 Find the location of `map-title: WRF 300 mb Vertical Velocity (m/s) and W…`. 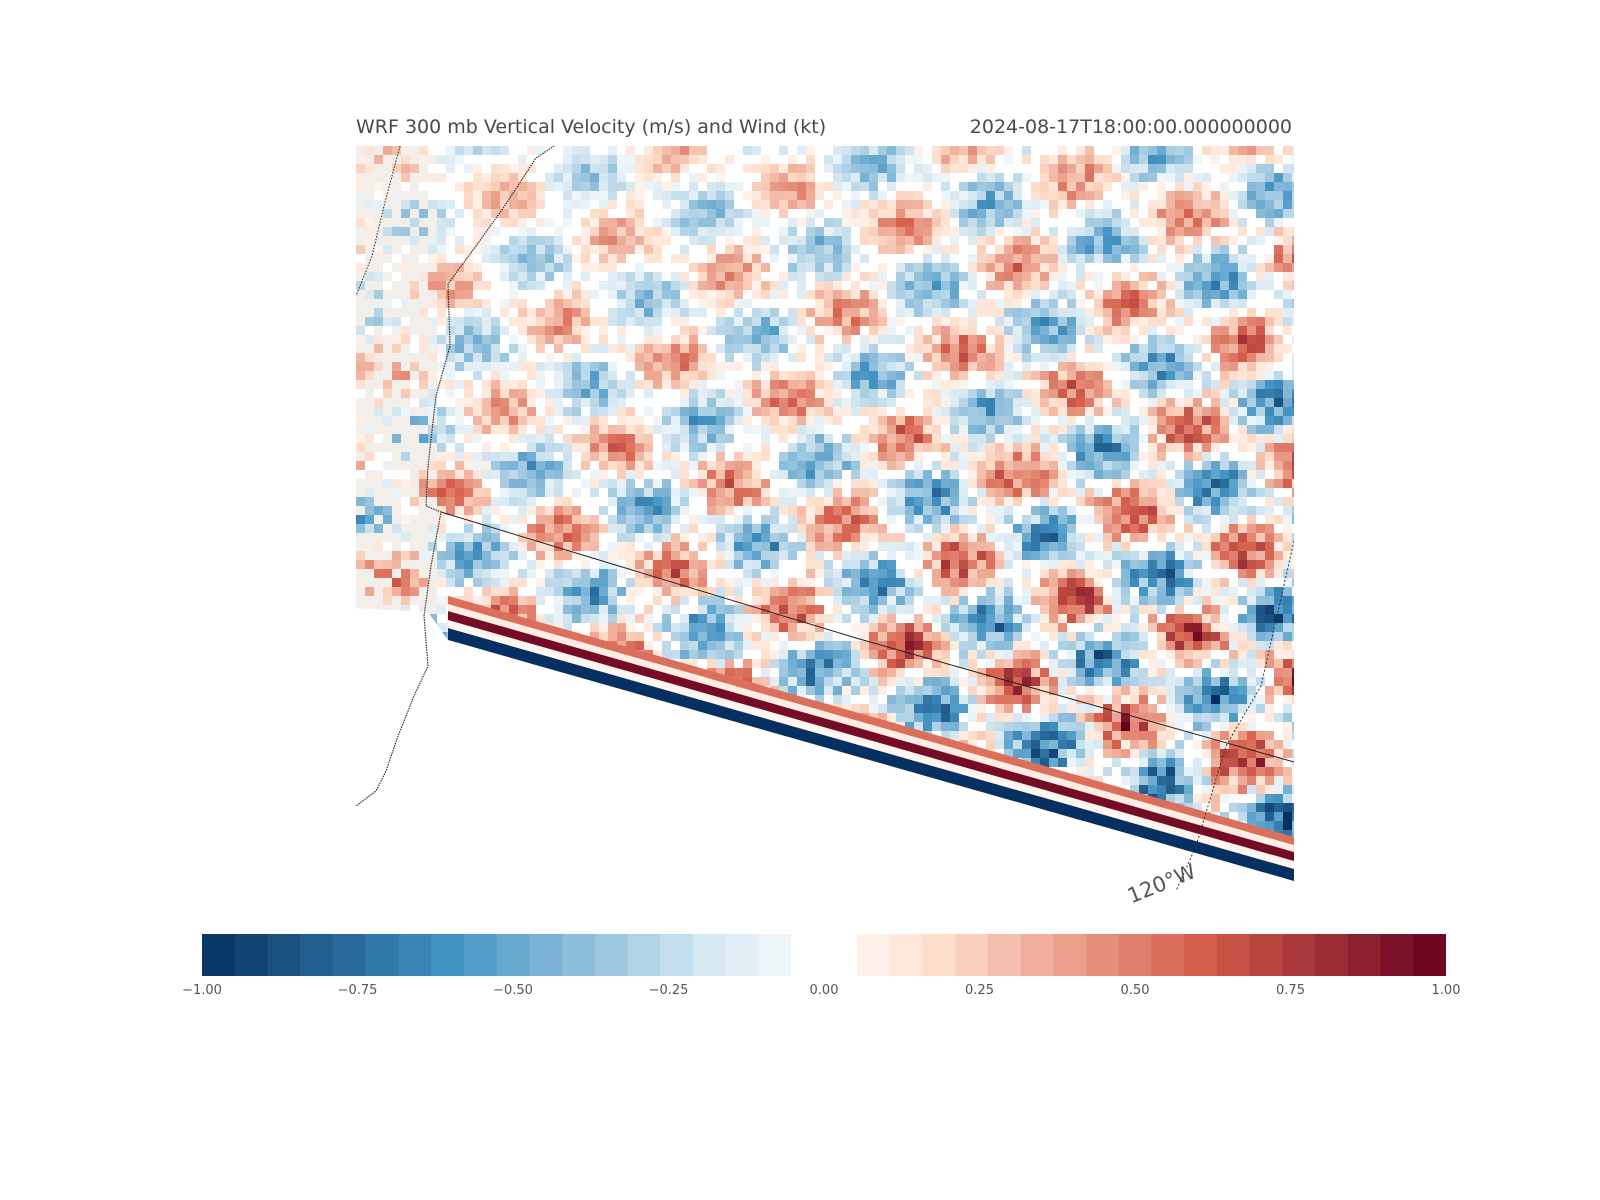

map-title: WRF 300 mb Vertical Velocity (m/s) and W… is located at coordinates (591, 127).